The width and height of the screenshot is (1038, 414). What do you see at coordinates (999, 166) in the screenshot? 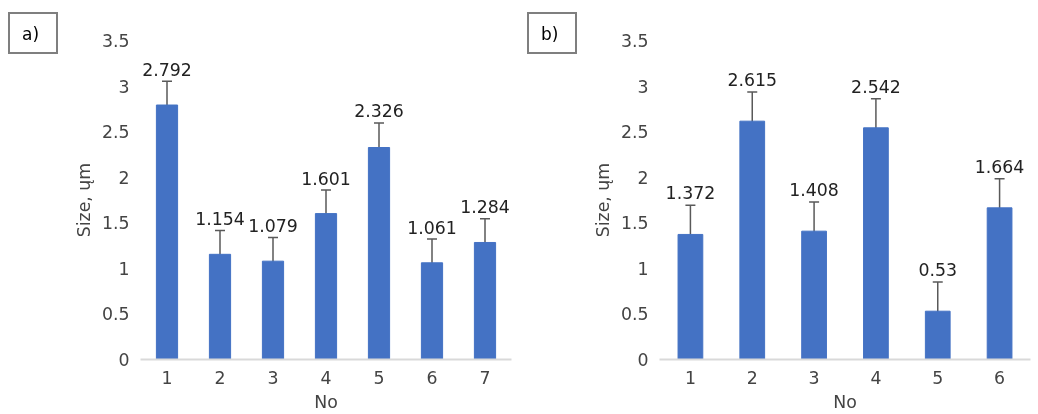
I see `data-label: 1.664` at bounding box center [999, 166].